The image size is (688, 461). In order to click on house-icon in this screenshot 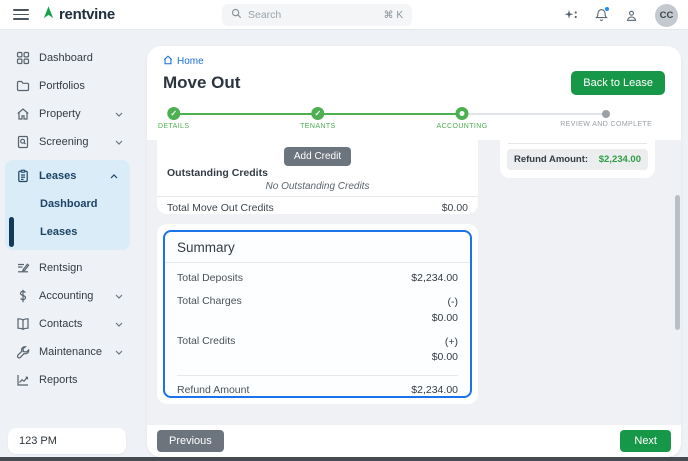, I will do `click(22, 114)`.